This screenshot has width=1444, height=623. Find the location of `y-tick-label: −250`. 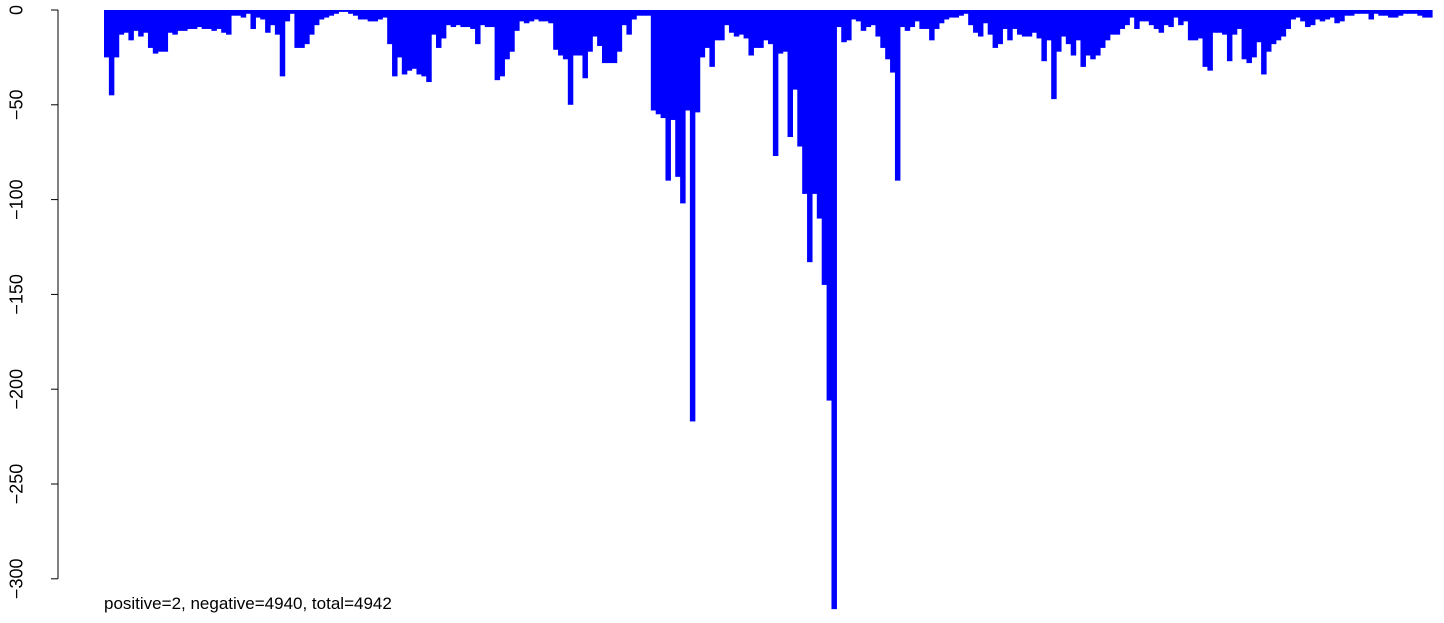

y-tick-label: −250 is located at coordinates (16, 484).